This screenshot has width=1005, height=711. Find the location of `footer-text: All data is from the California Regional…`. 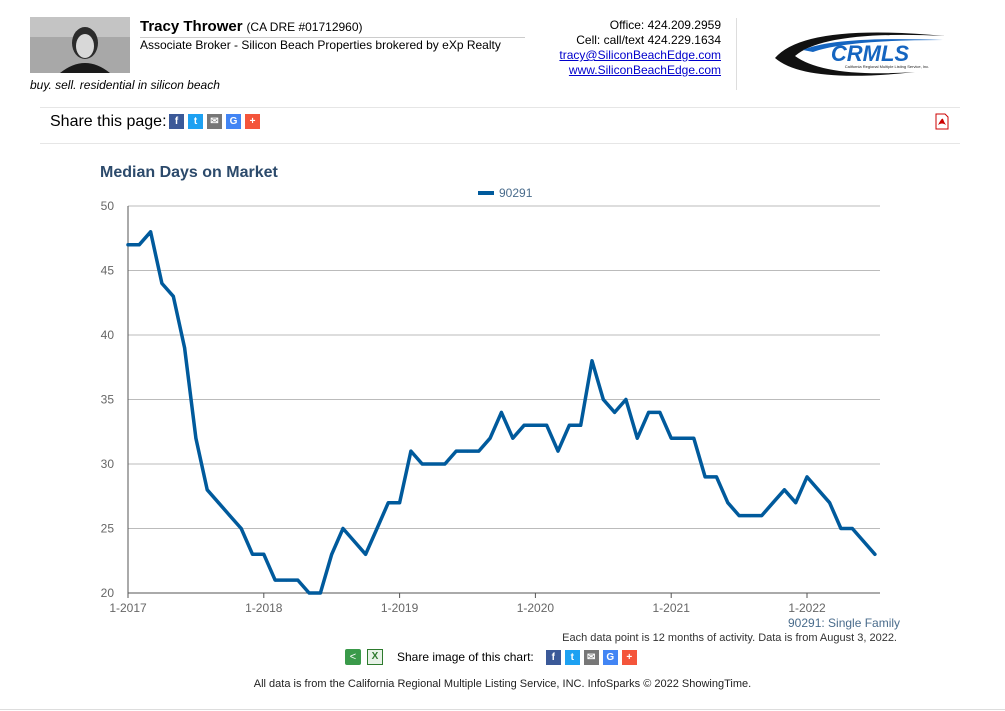

footer-text: All data is from the California Regional… is located at coordinates (502, 684).